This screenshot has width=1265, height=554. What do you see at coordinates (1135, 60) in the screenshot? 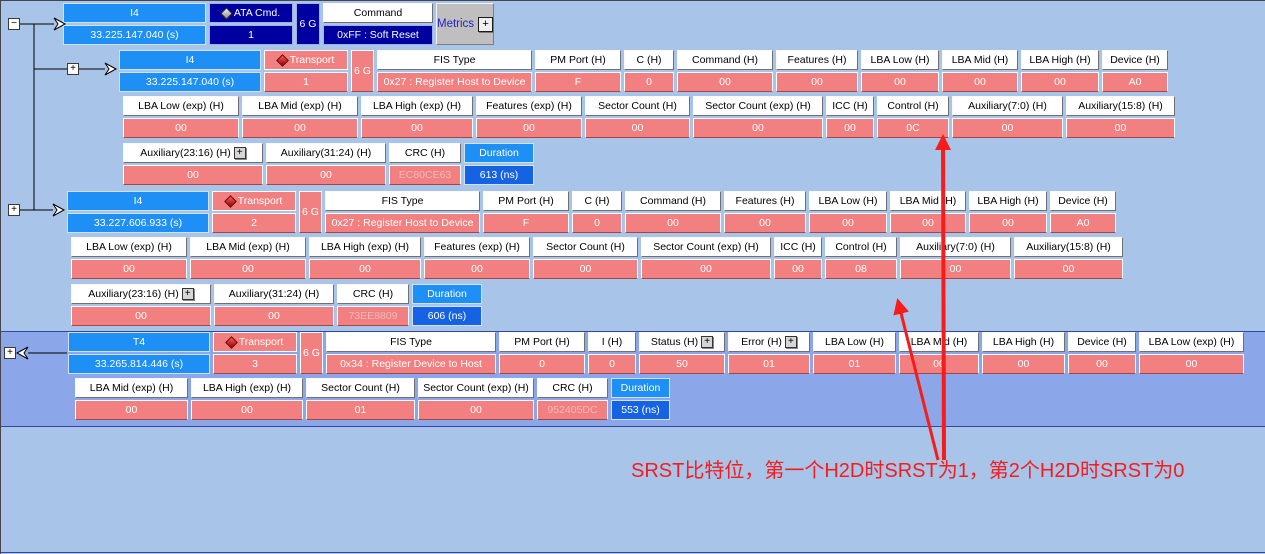
I see `field-header-label: Device (H)` at bounding box center [1135, 60].